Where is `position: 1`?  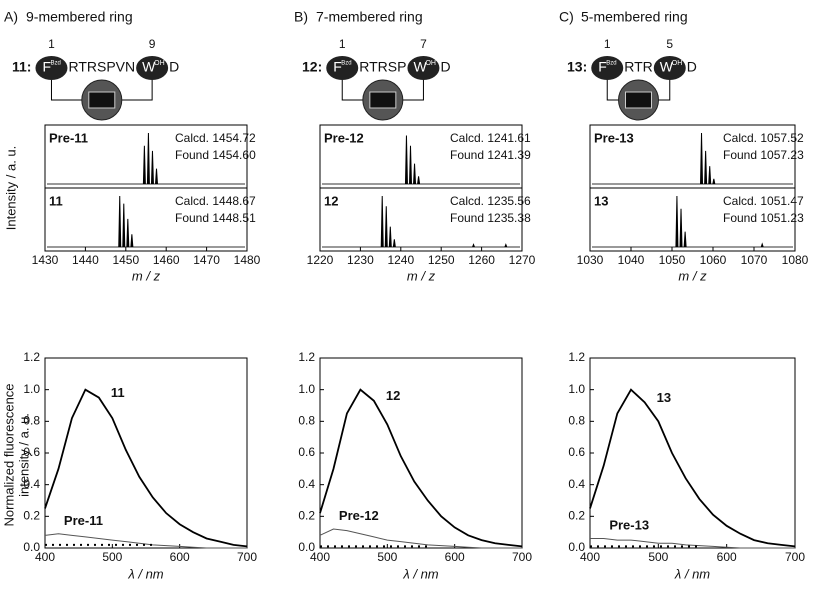 position: 1 is located at coordinates (342, 44).